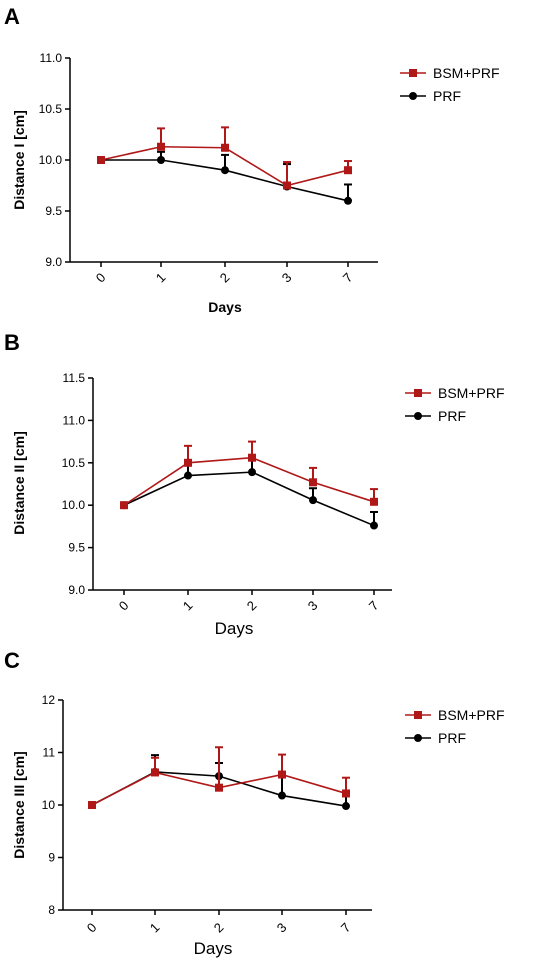  What do you see at coordinates (249, 481) in the screenshot?
I see `series-line` at bounding box center [249, 481].